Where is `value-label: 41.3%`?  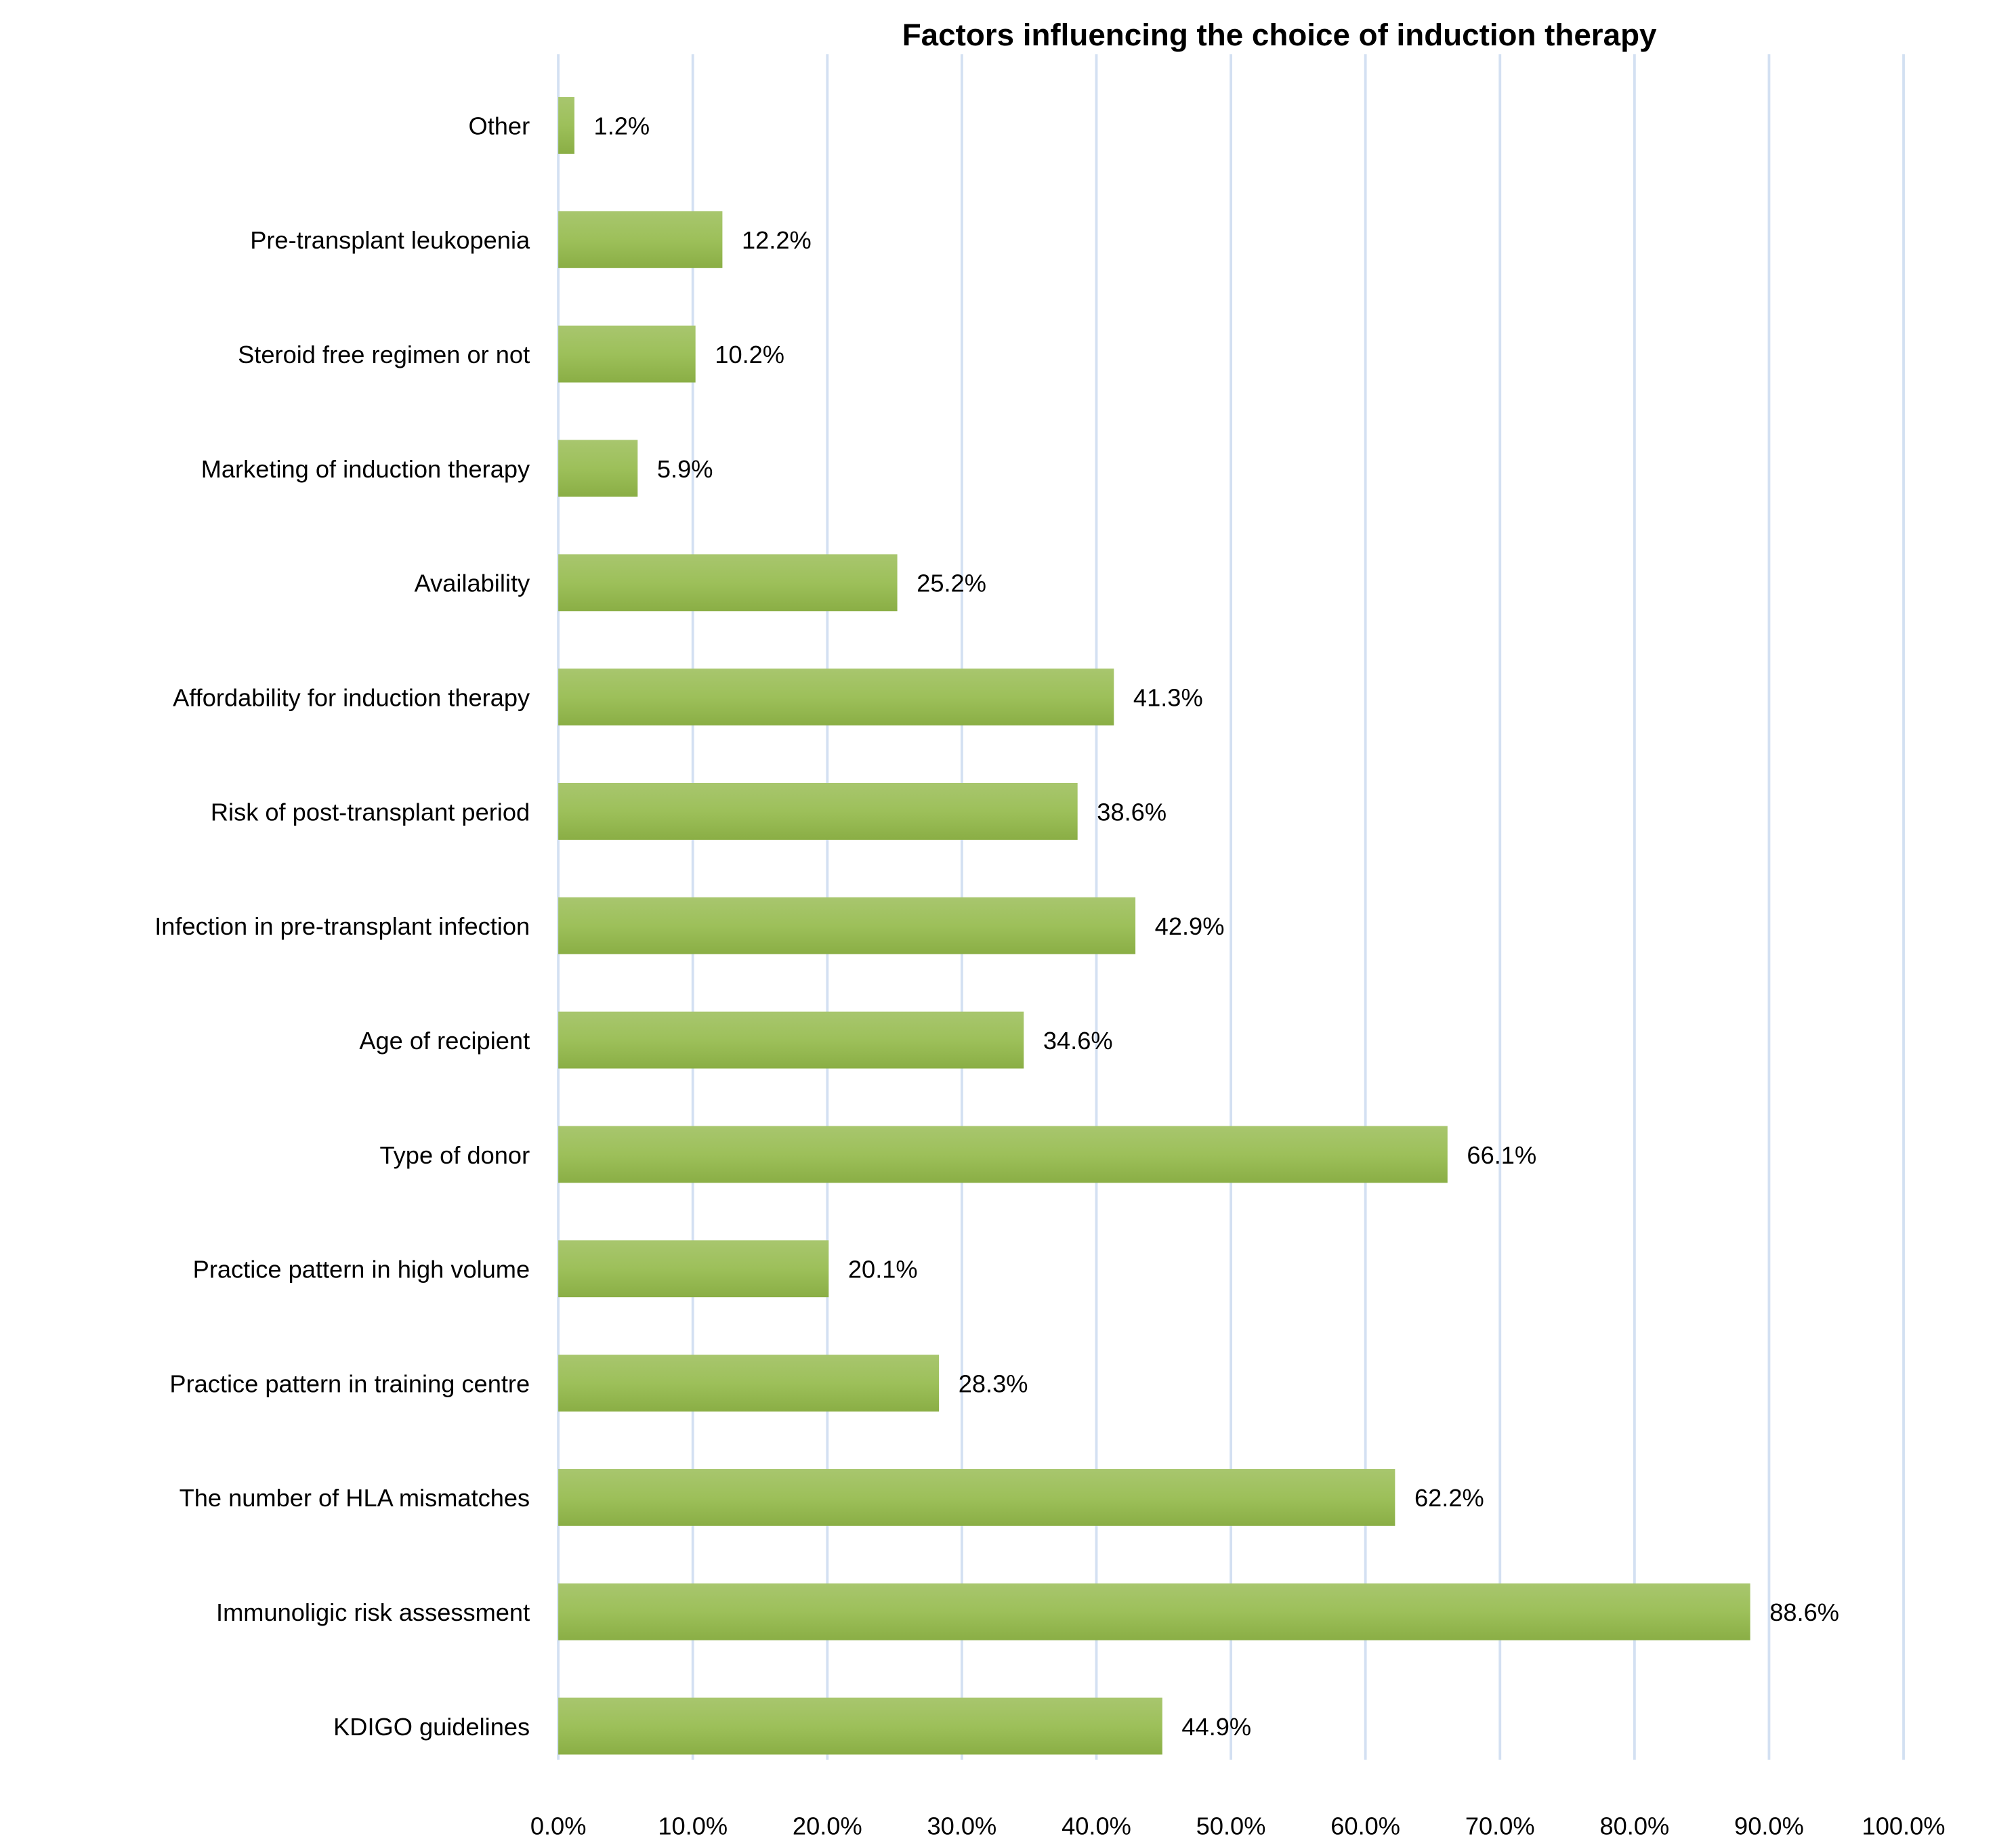 value-label: 41.3% is located at coordinates (1168, 697).